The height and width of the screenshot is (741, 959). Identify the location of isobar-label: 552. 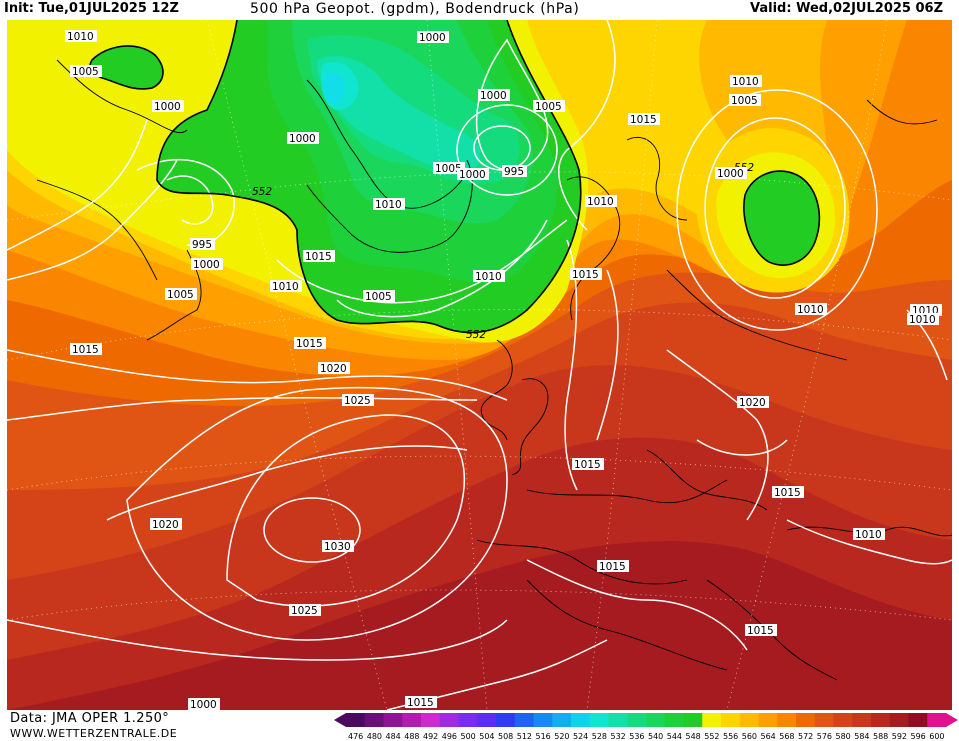
(476, 335).